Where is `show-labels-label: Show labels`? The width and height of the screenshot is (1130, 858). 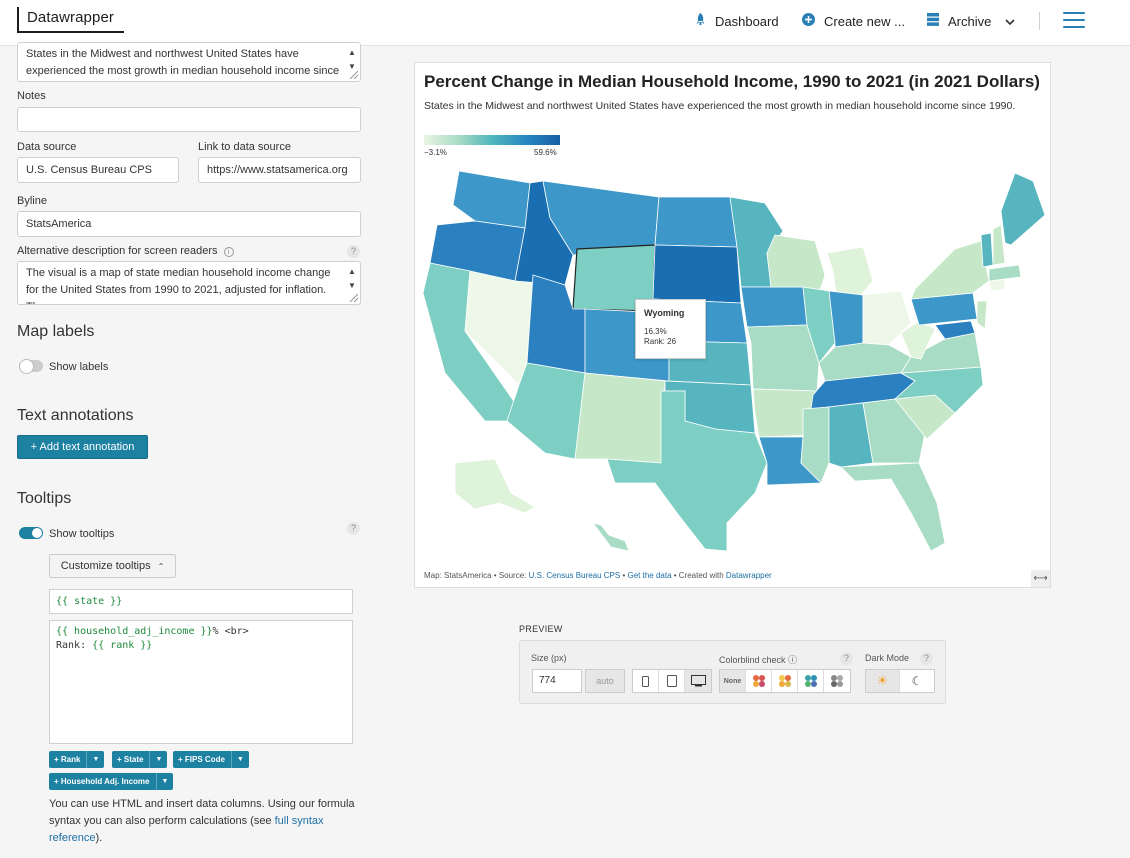 show-labels-label: Show labels is located at coordinates (79, 367).